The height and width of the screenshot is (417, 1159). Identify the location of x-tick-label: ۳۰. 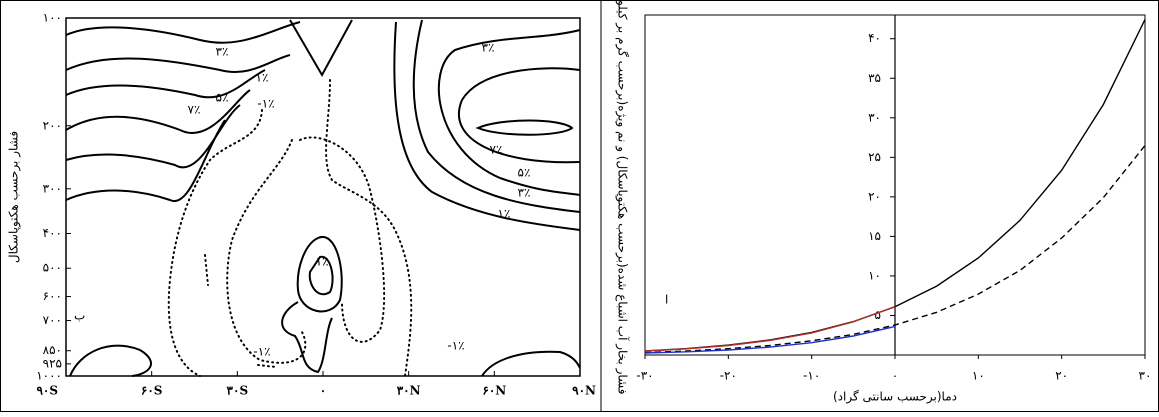
(1145, 376).